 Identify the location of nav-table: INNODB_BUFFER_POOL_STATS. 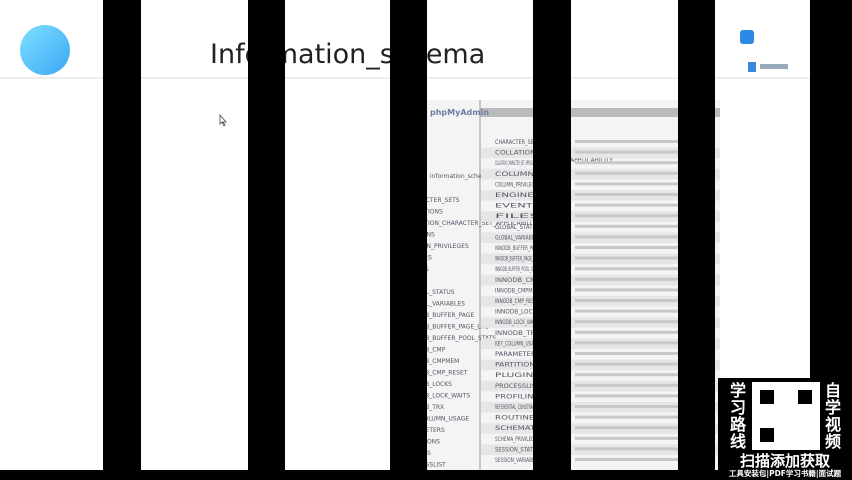
(450, 338).